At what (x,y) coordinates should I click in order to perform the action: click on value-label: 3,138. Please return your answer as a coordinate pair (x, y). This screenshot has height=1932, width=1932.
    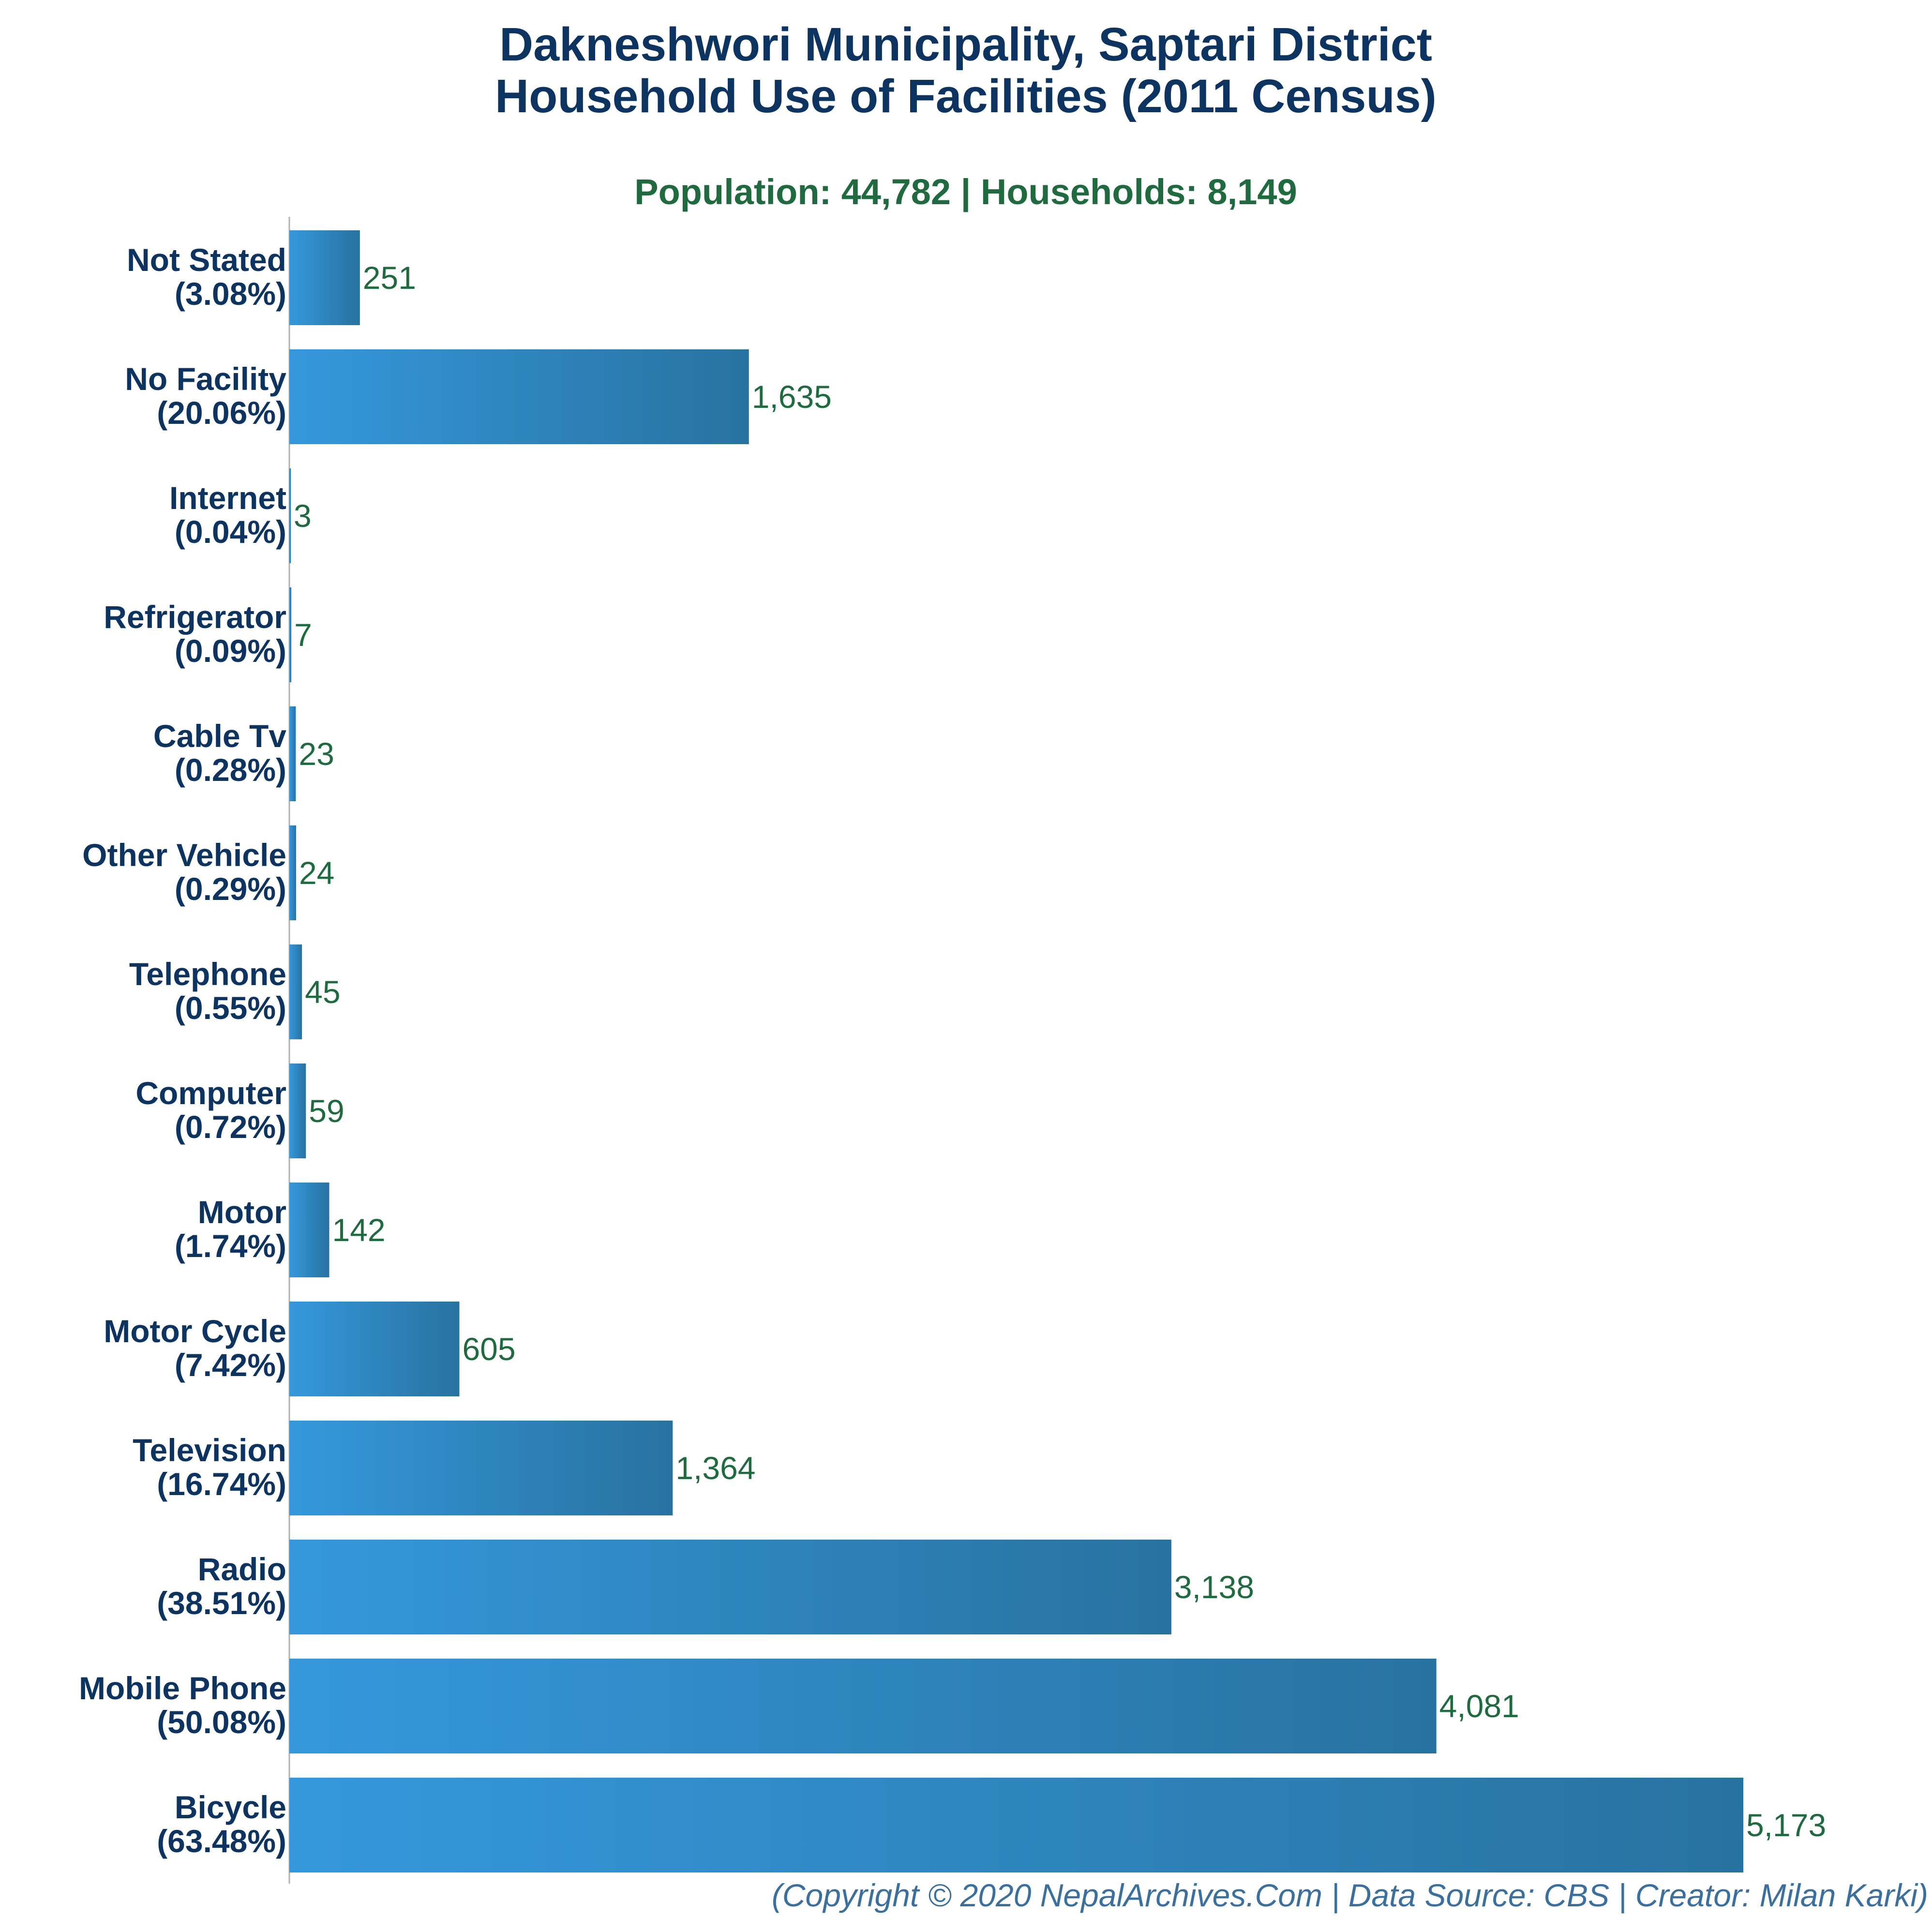
    Looking at the image, I should click on (1214, 1587).